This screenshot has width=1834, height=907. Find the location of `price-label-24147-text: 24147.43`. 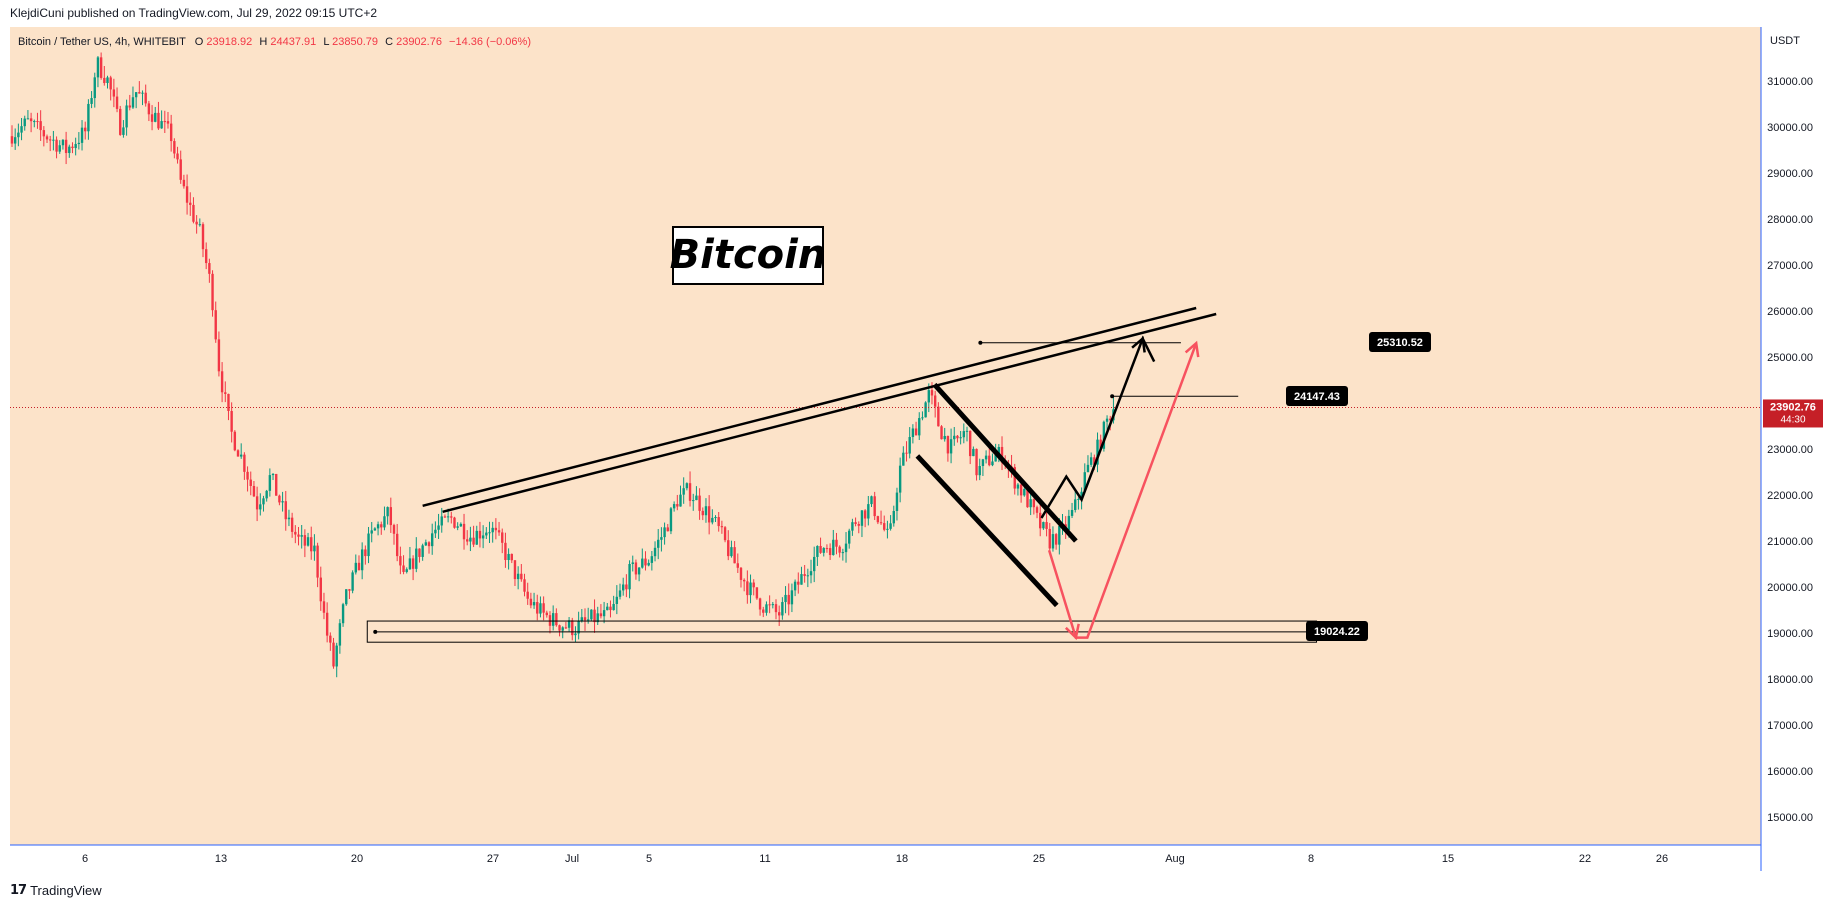

price-label-24147-text: 24147.43 is located at coordinates (1317, 397).